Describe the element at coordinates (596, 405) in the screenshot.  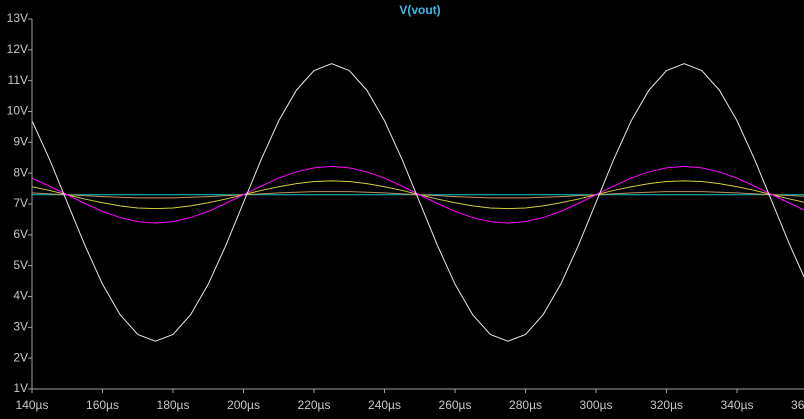
I see `x-tick-label: 300µs` at that location.